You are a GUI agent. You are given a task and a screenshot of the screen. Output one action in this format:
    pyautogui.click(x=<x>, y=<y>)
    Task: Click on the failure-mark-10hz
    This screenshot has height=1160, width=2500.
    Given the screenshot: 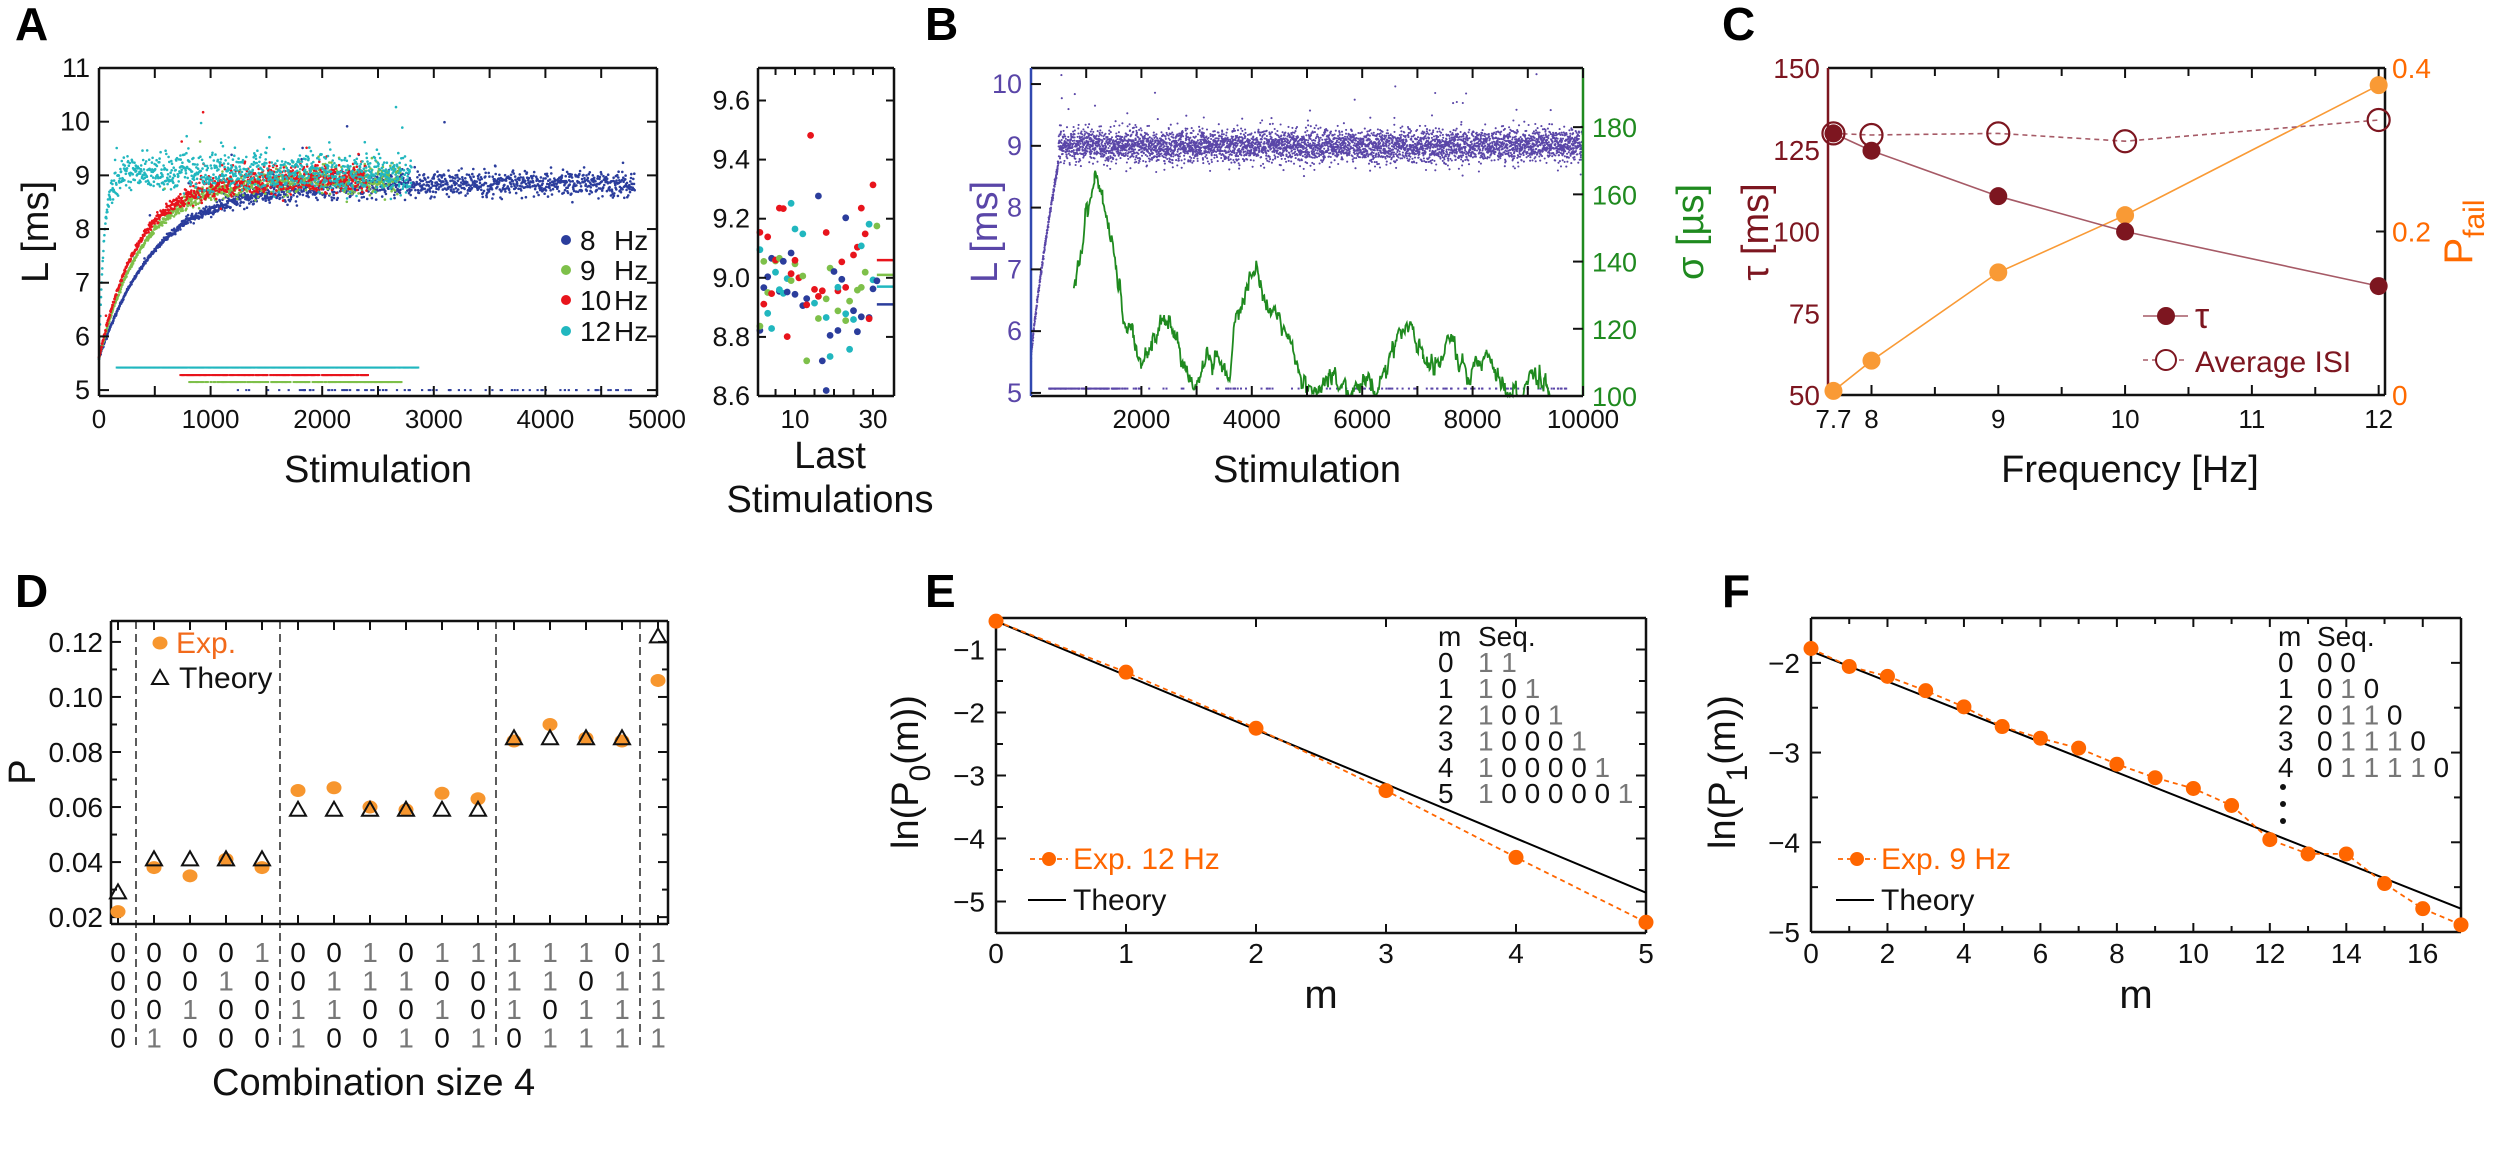 What is the action you would take?
    pyautogui.click(x=253, y=375)
    